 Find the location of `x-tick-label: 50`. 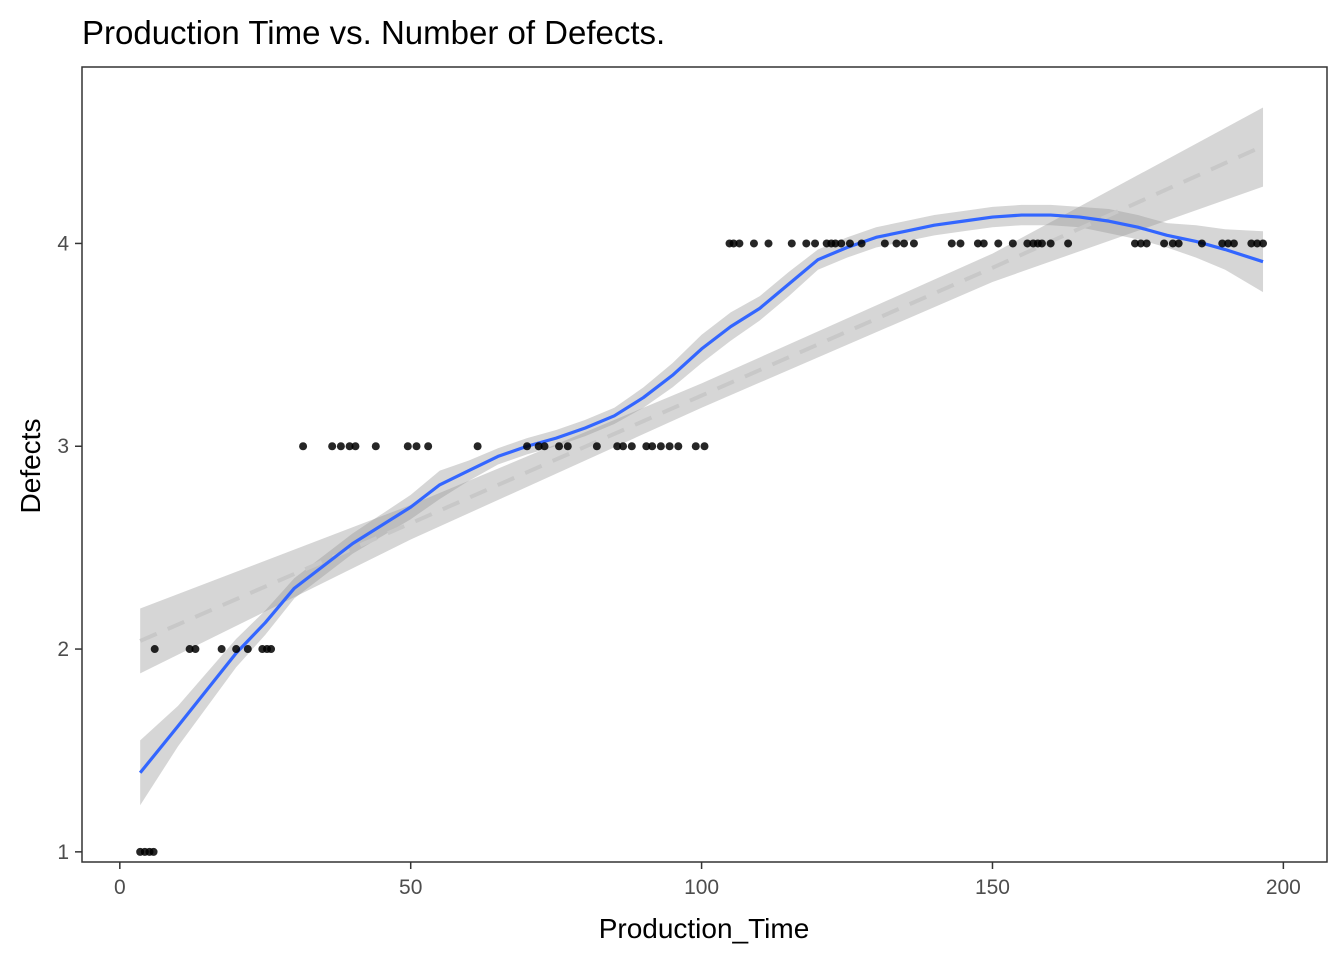

x-tick-label: 50 is located at coordinates (410, 887).